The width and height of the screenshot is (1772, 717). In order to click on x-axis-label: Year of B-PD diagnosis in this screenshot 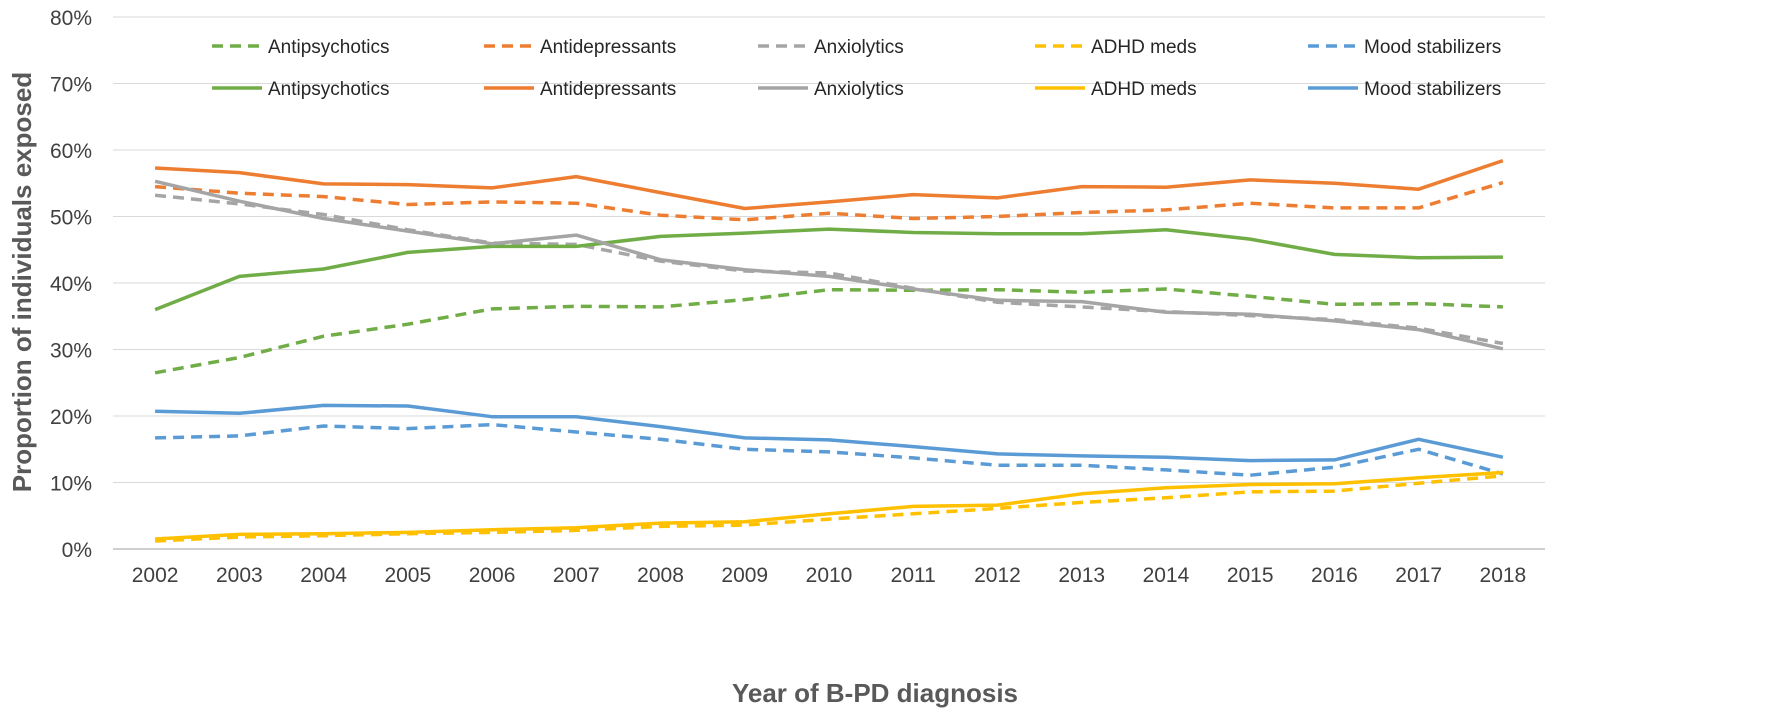, I will do `click(875, 693)`.